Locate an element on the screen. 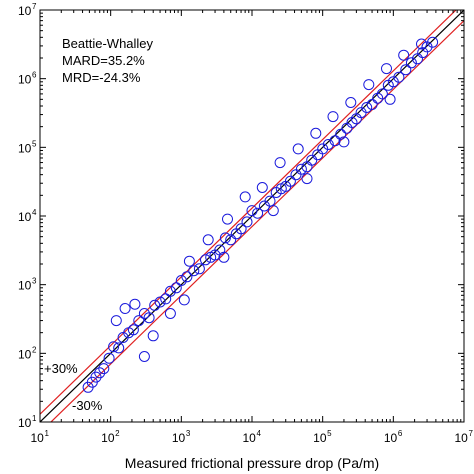  y-tick-label: 10 5 is located at coordinates (27, 147).